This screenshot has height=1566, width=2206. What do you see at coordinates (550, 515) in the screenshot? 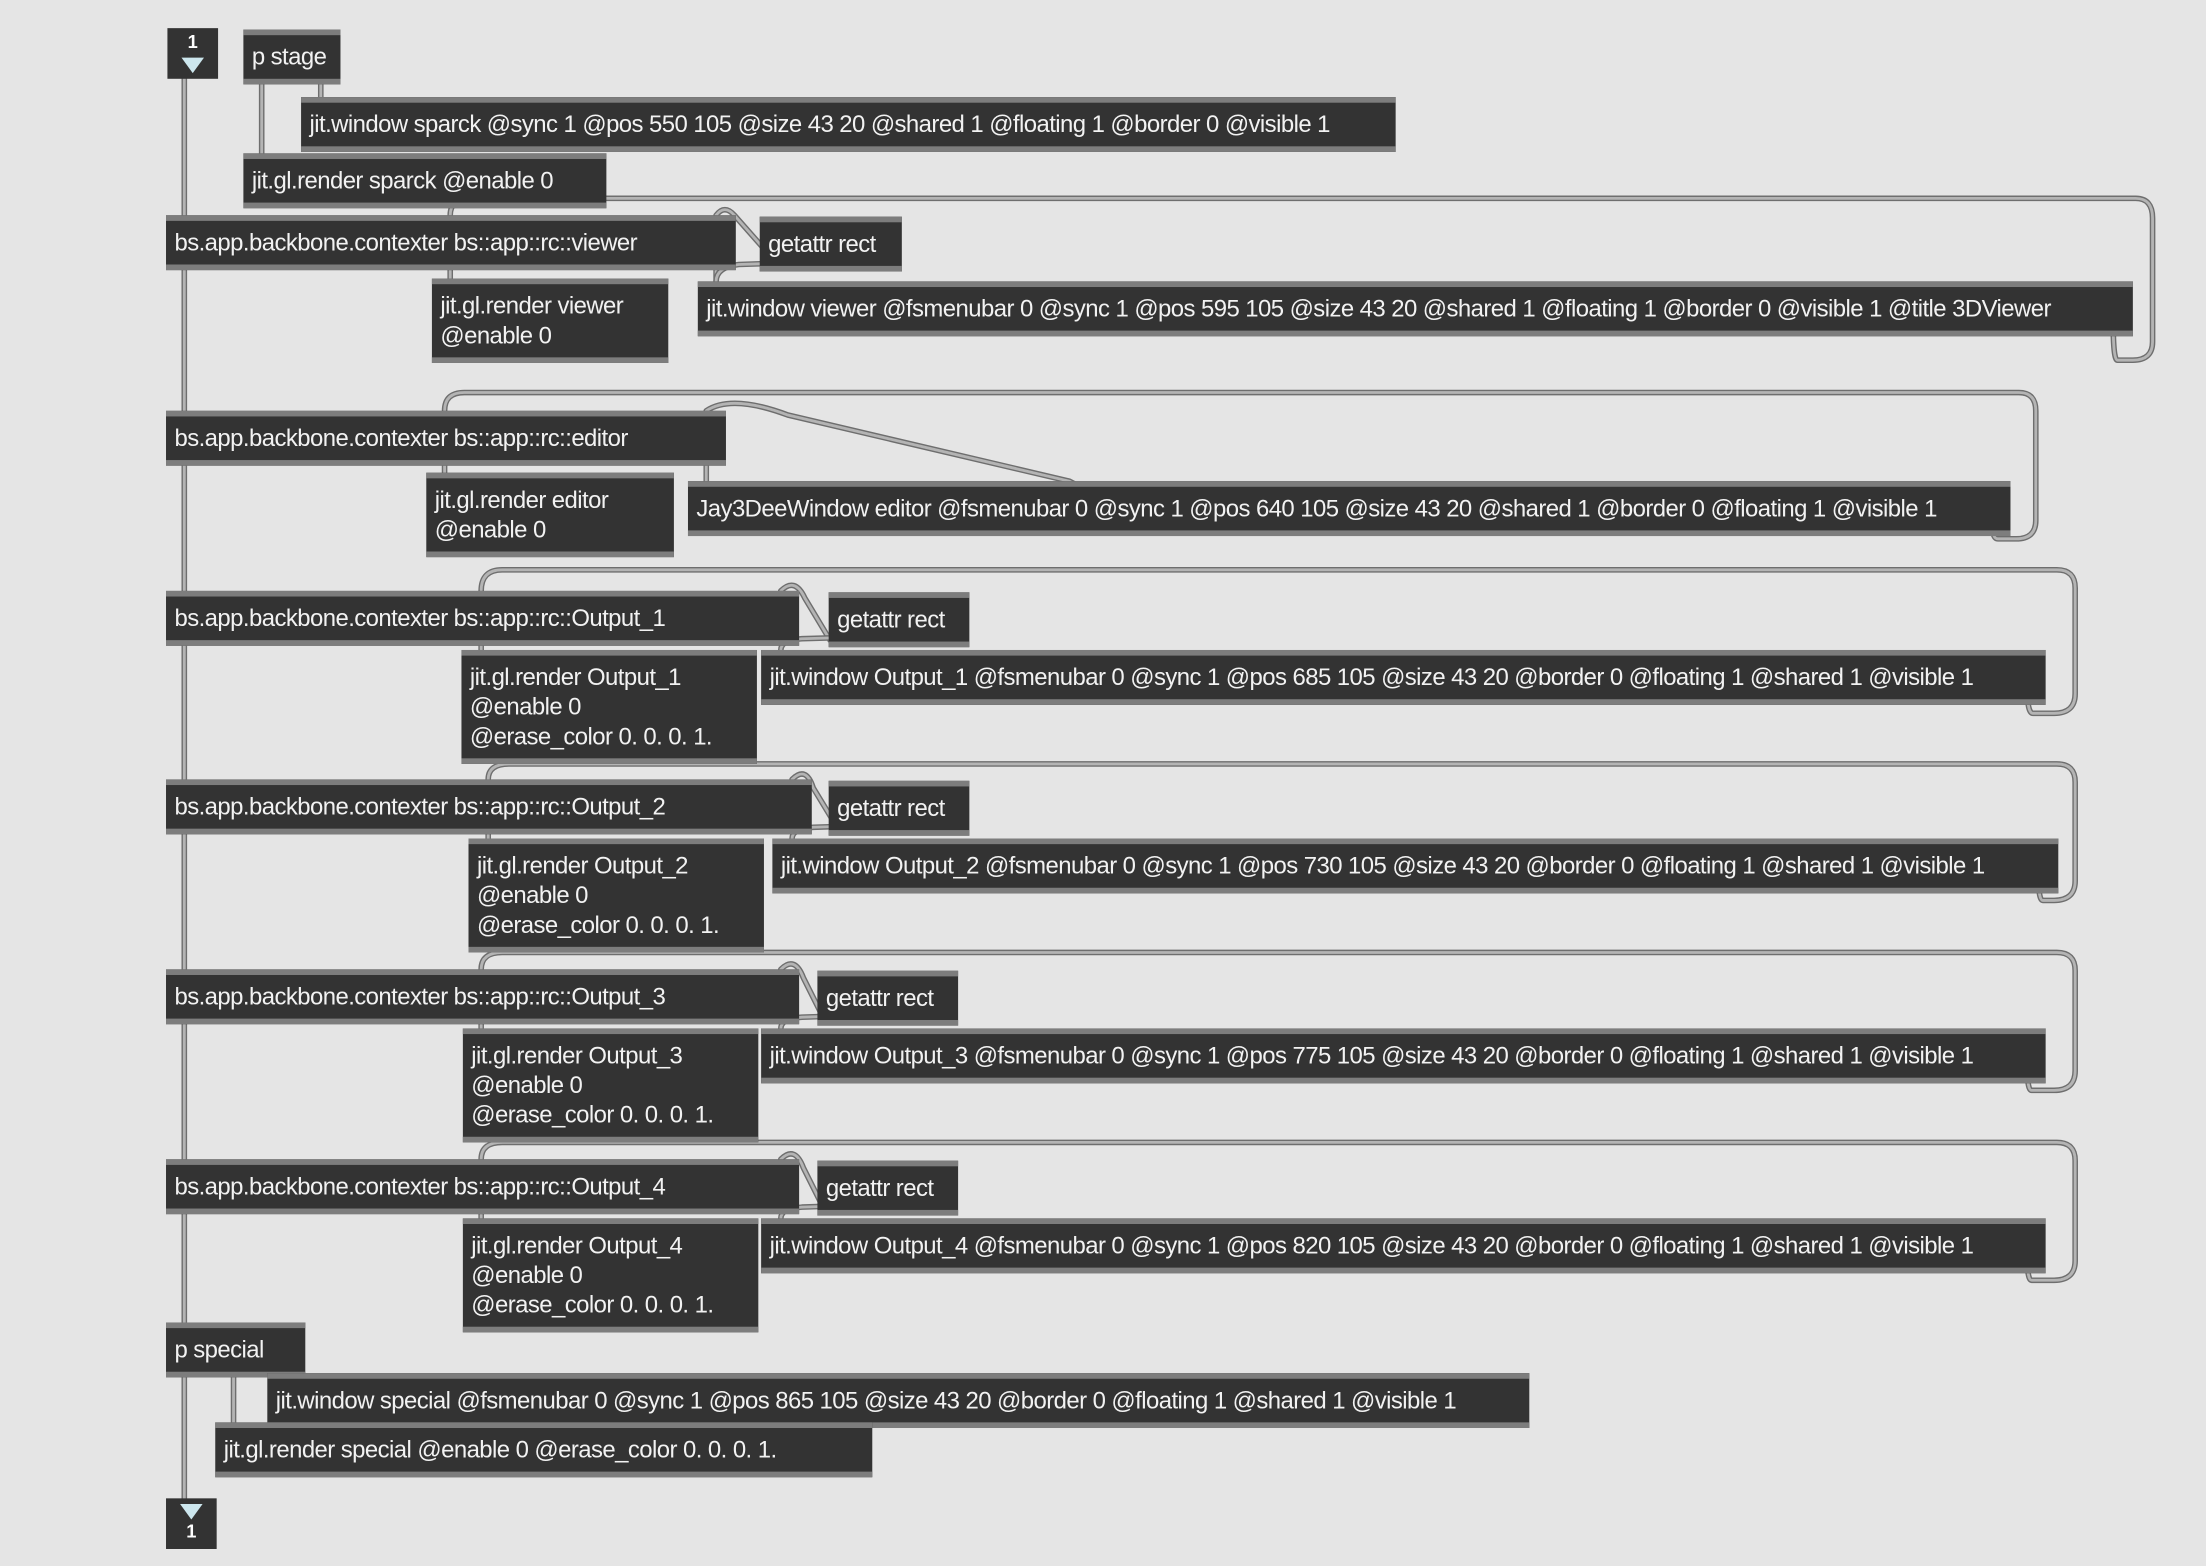
I see `object-jit-gl-render-editor: jit.gl.render editor @enable 0` at bounding box center [550, 515].